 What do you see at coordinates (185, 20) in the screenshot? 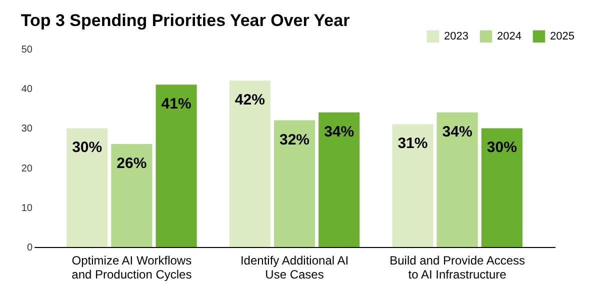
I see `chart-title: Top 3 Spending Priorities Year Over Year` at bounding box center [185, 20].